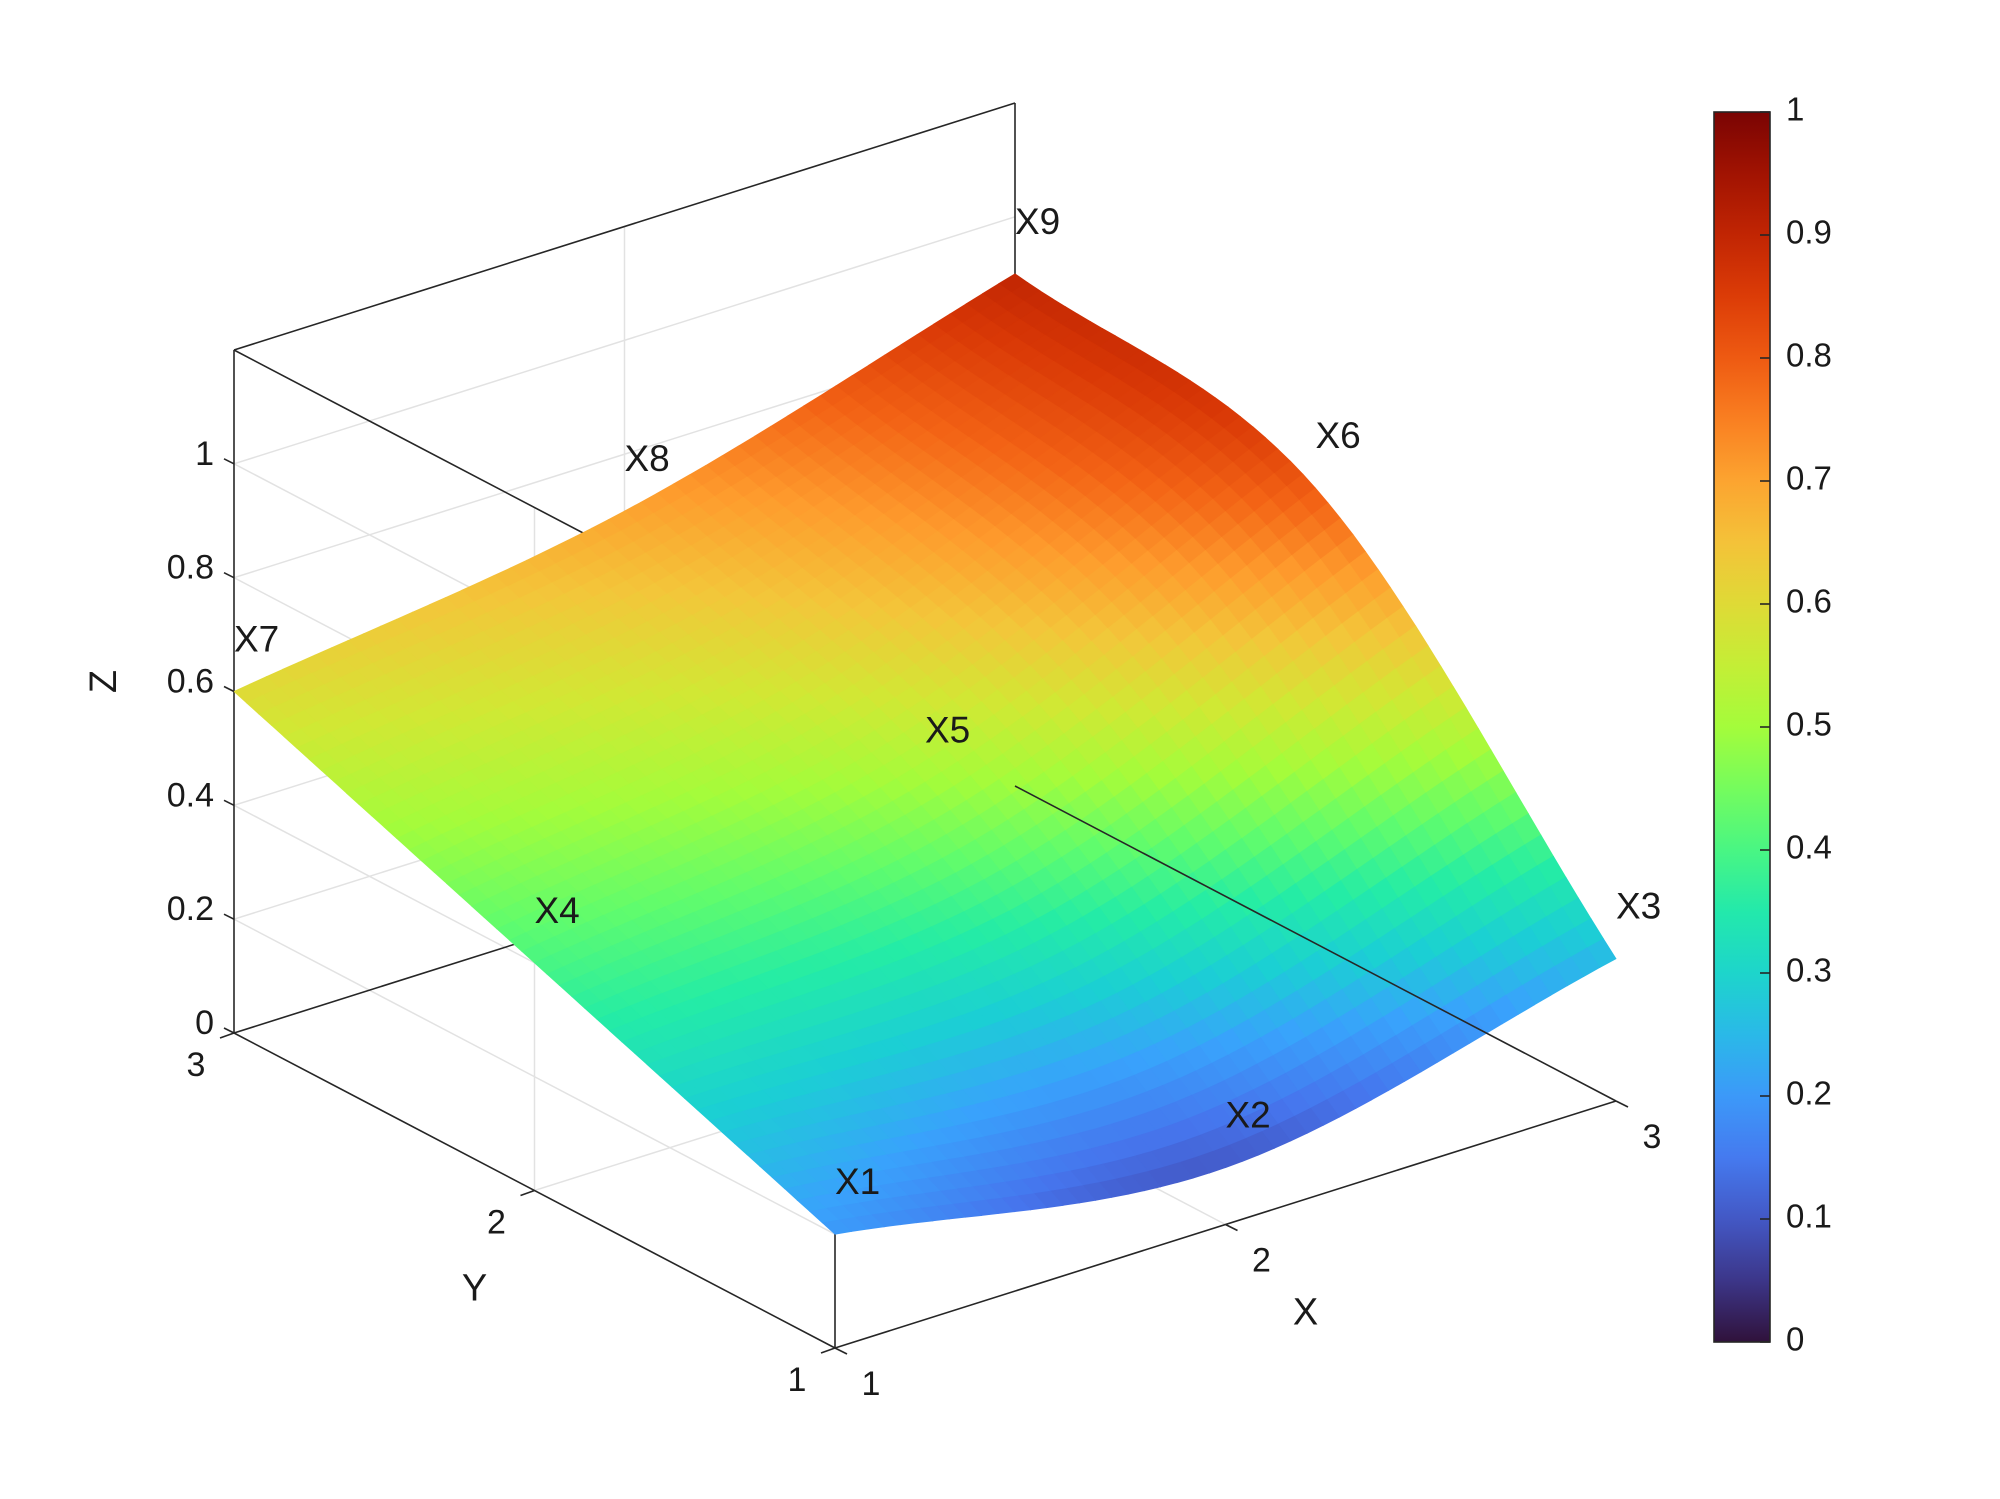 The height and width of the screenshot is (1499, 2000). What do you see at coordinates (190, 568) in the screenshot?
I see `z-tick-label: 0.8` at bounding box center [190, 568].